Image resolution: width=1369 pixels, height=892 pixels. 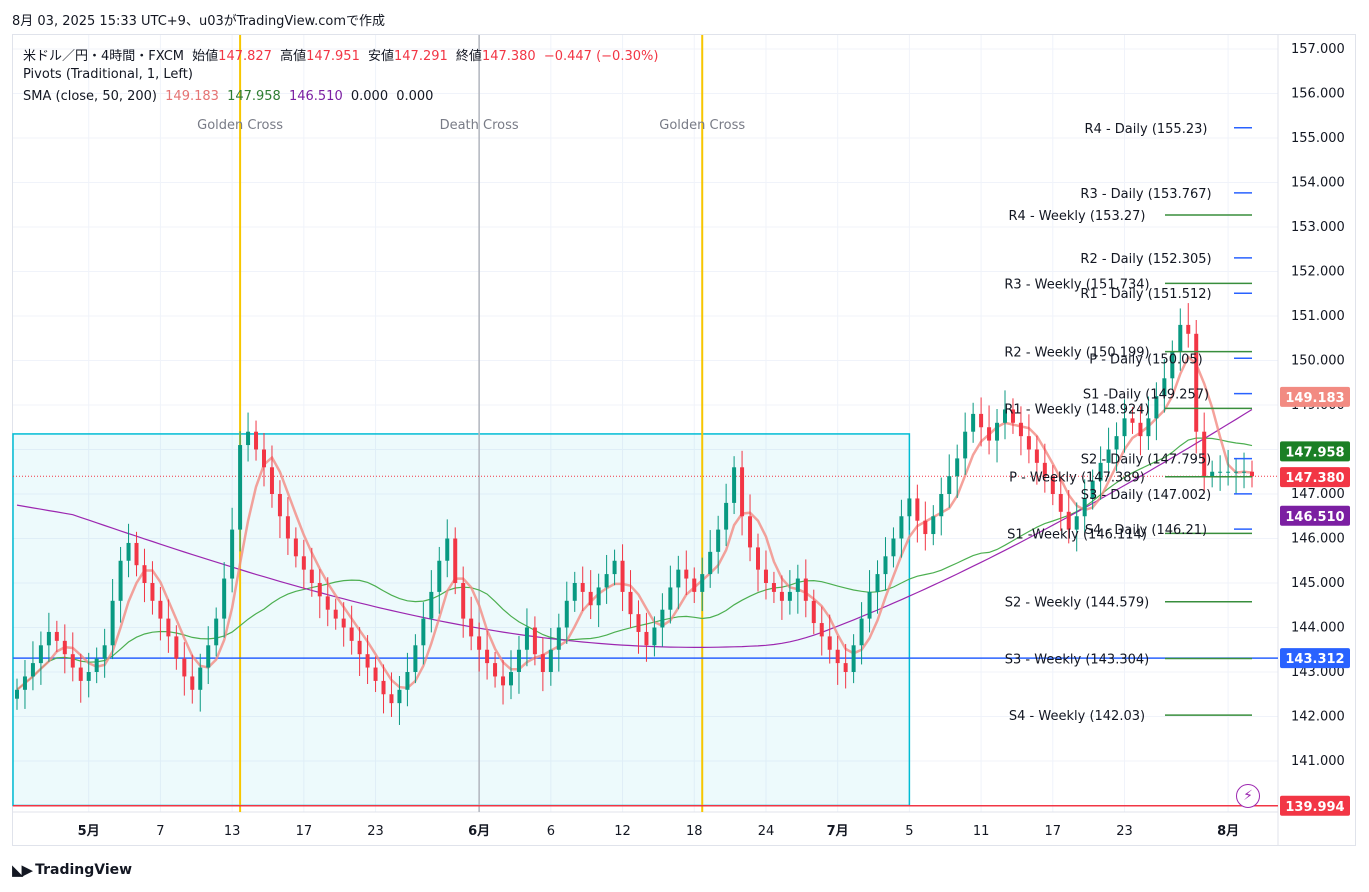 I want to click on legend-high: 147.951, so click(x=333, y=56).